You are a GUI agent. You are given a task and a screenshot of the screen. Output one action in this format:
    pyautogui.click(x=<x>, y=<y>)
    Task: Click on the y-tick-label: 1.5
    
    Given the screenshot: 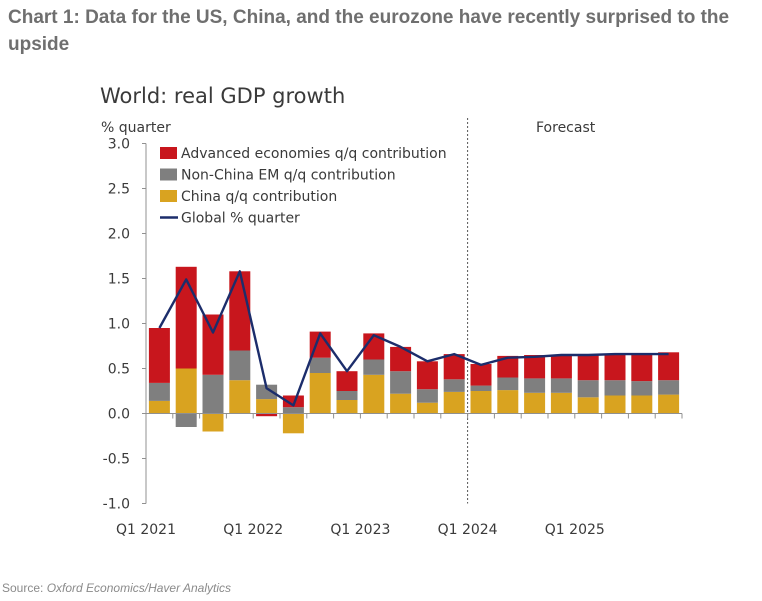 What is the action you would take?
    pyautogui.click(x=119, y=280)
    